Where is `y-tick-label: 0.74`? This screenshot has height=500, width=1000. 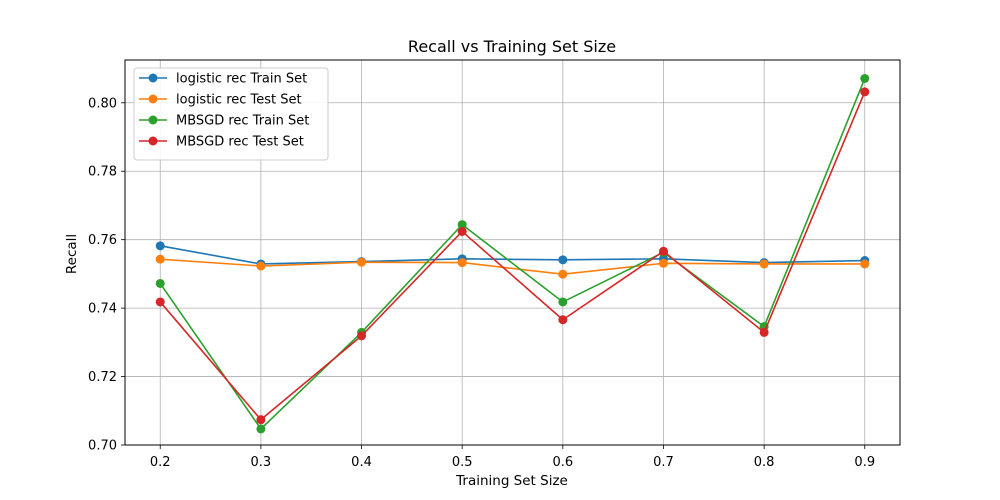 y-tick-label: 0.74 is located at coordinates (102, 309).